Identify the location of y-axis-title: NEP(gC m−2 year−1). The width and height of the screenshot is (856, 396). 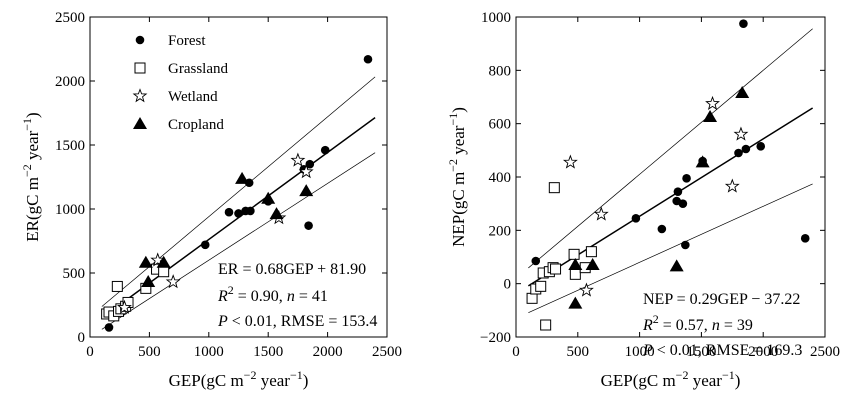
(457, 177).